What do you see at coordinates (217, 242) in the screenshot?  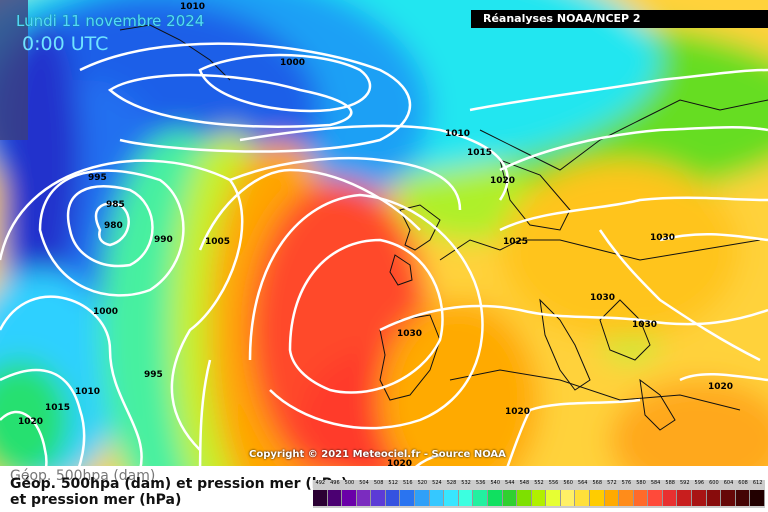 I see `isobar-label: 1005` at bounding box center [217, 242].